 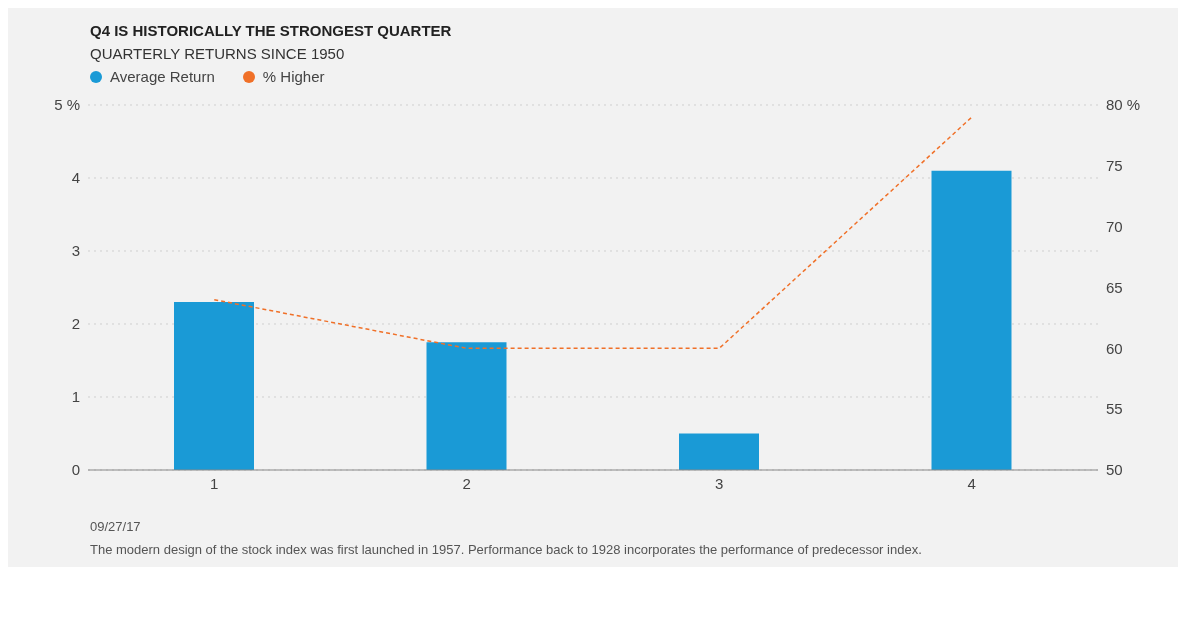 What do you see at coordinates (67, 105) in the screenshot?
I see `y-tick-label: 5 %` at bounding box center [67, 105].